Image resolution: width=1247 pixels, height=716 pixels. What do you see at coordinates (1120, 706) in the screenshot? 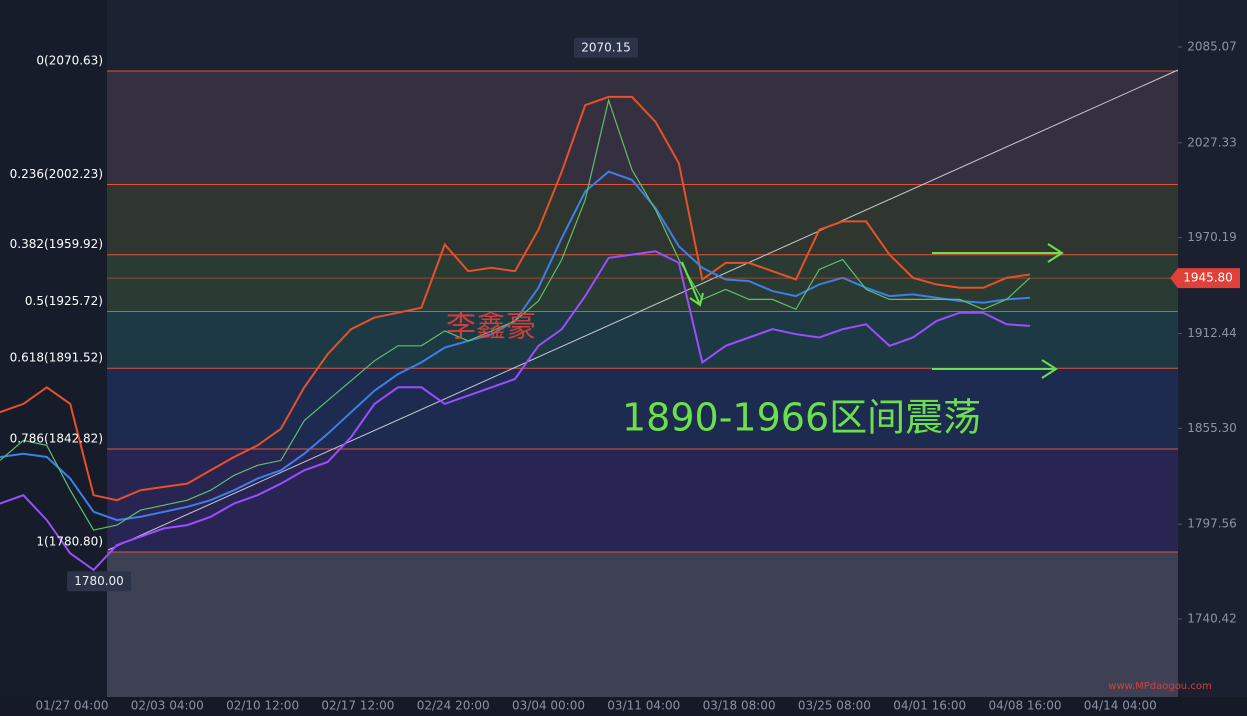
I see `x-tick-label: 04/14 04:00` at bounding box center [1120, 706].